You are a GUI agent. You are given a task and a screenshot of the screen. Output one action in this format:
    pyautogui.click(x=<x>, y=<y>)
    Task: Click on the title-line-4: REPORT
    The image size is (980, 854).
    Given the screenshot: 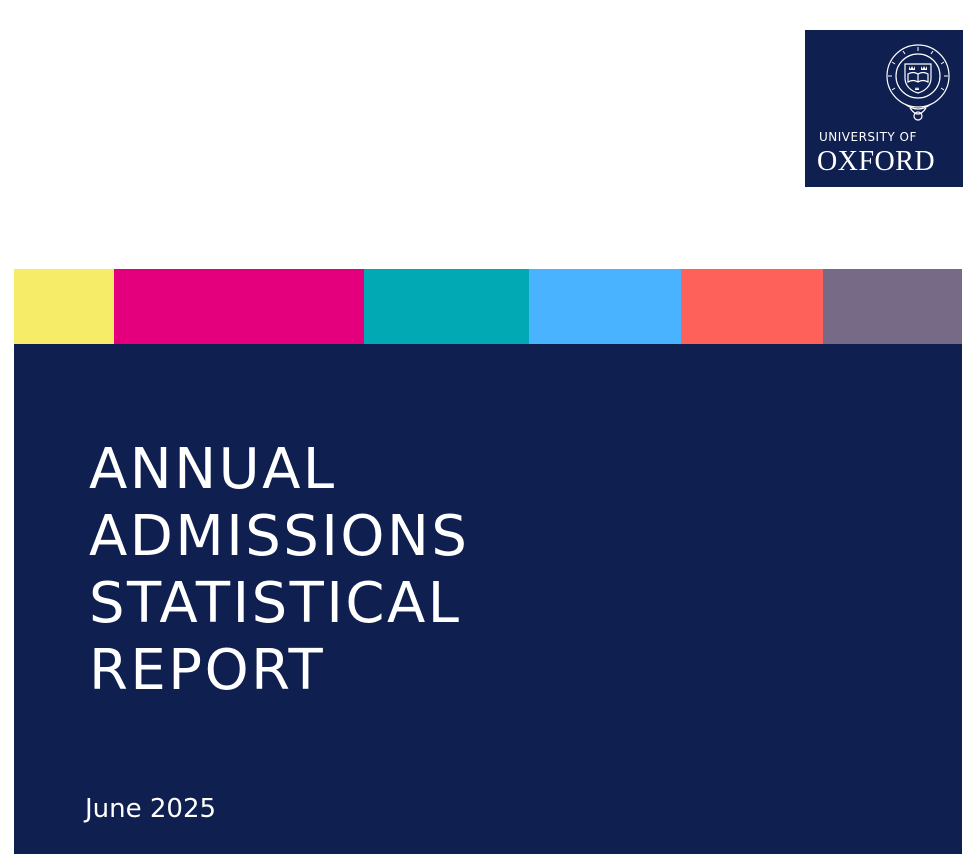 What is the action you would take?
    pyautogui.click(x=207, y=670)
    